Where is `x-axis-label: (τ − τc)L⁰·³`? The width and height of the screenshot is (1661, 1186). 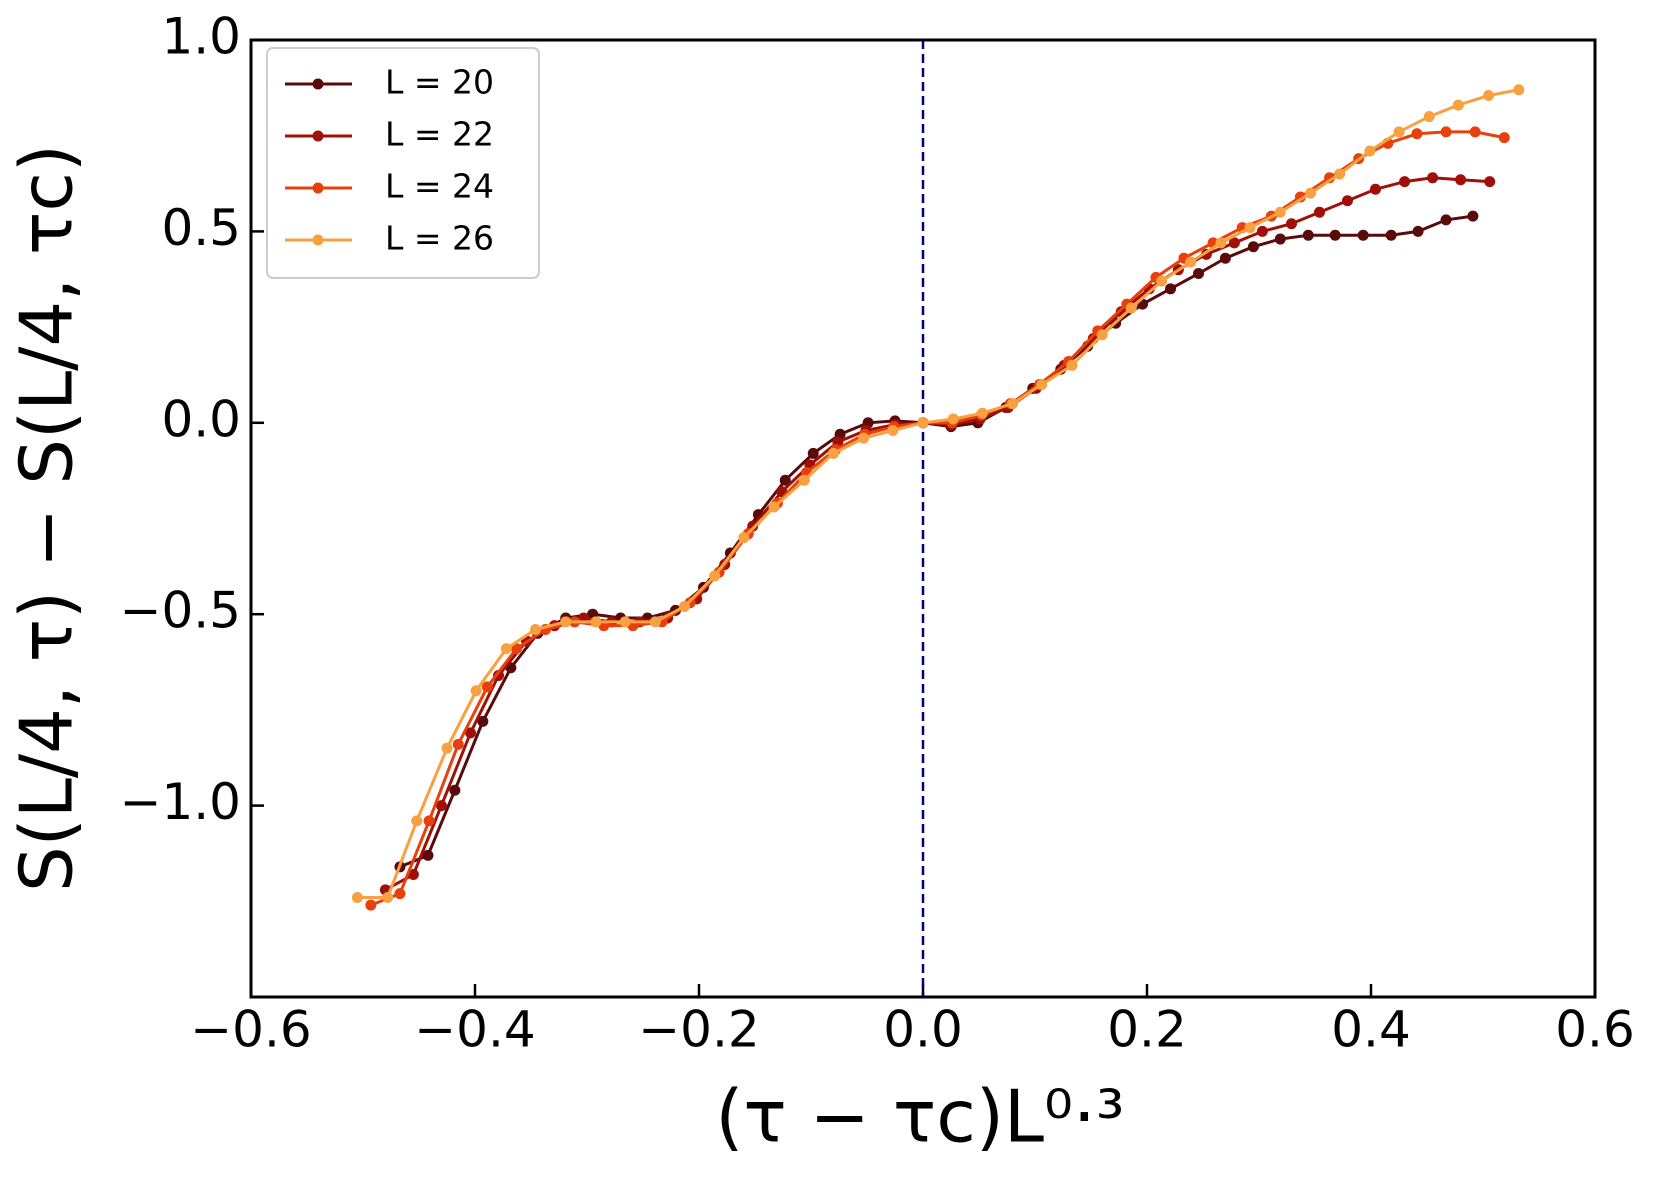 x-axis-label: (τ − τc)L⁰·³ is located at coordinates (919, 1117).